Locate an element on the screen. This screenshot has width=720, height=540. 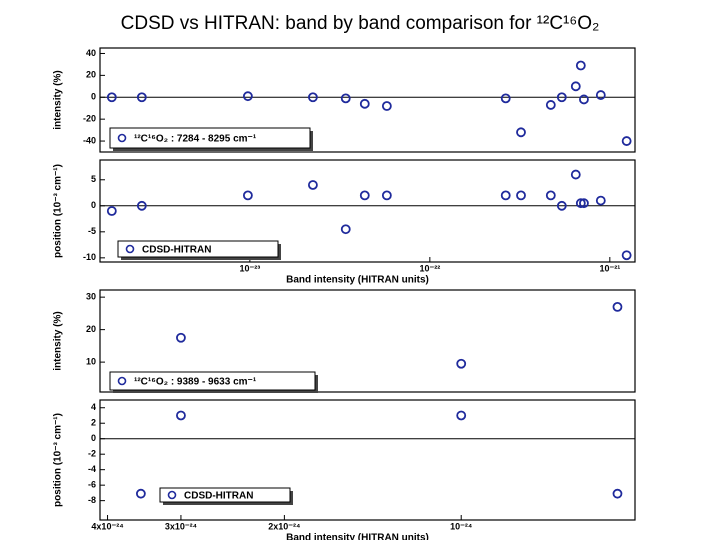
y-tick-label: -5 is located at coordinates (92, 231).